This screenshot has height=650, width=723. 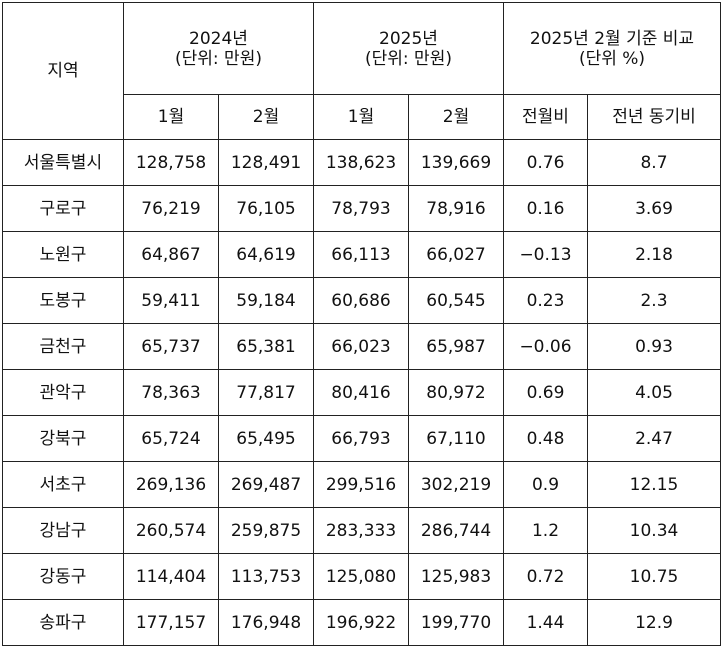 What do you see at coordinates (361, 438) in the screenshot?
I see `table-row: 강북구 65,724 65,495 66,793 67,110 0.48 2.47` at bounding box center [361, 438].